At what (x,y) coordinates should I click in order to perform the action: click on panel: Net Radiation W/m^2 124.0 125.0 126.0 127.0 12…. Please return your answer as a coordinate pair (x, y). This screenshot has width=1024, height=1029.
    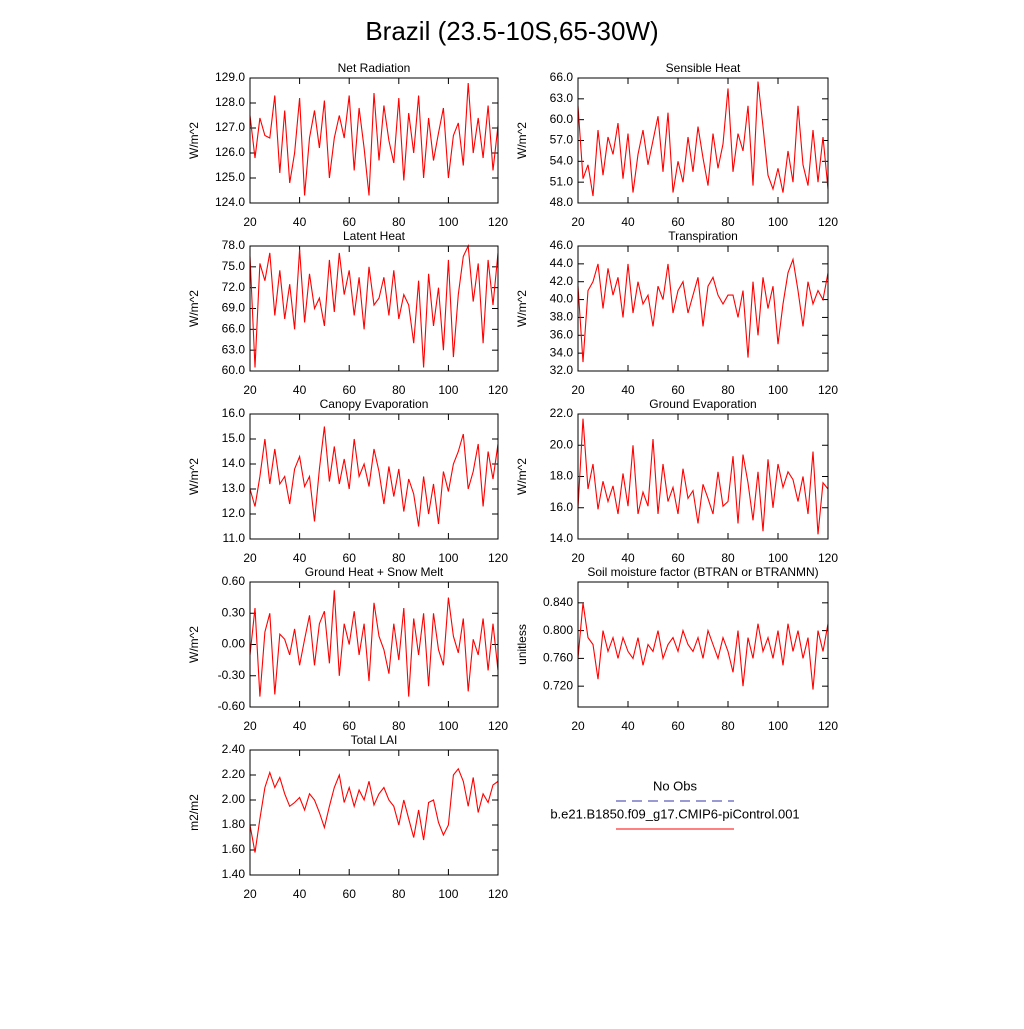
    Looking at the image, I should click on (347, 145).